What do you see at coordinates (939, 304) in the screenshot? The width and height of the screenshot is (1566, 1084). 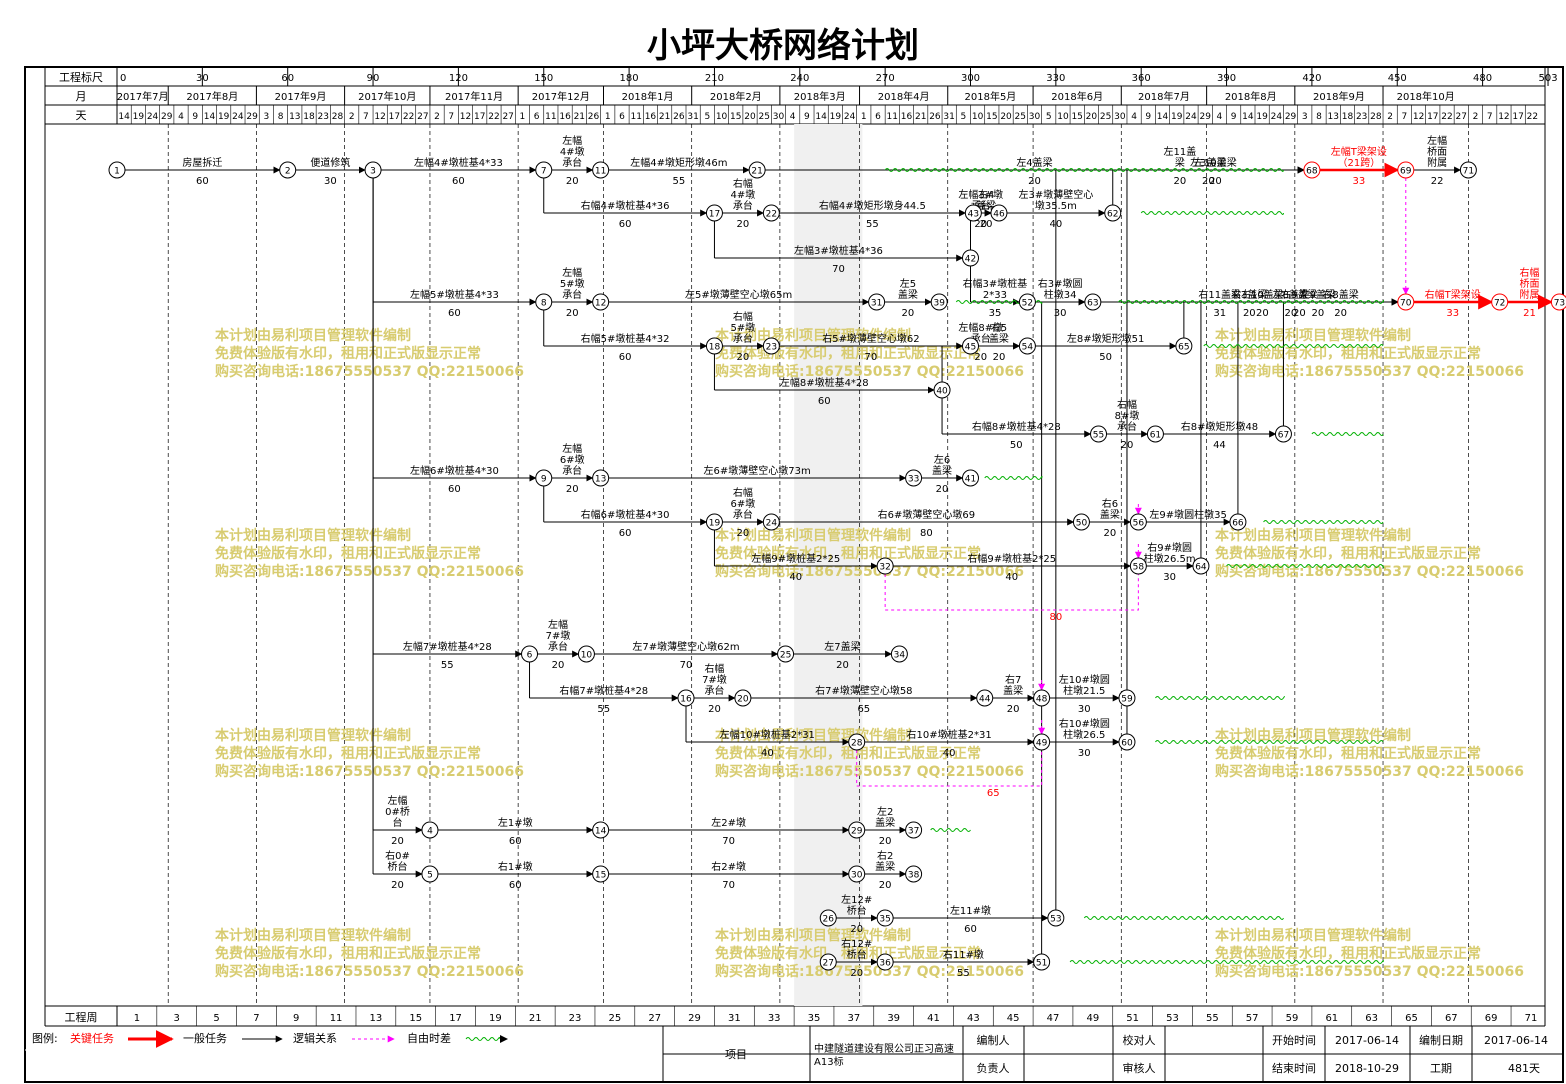 I see `node-number: 39` at bounding box center [939, 304].